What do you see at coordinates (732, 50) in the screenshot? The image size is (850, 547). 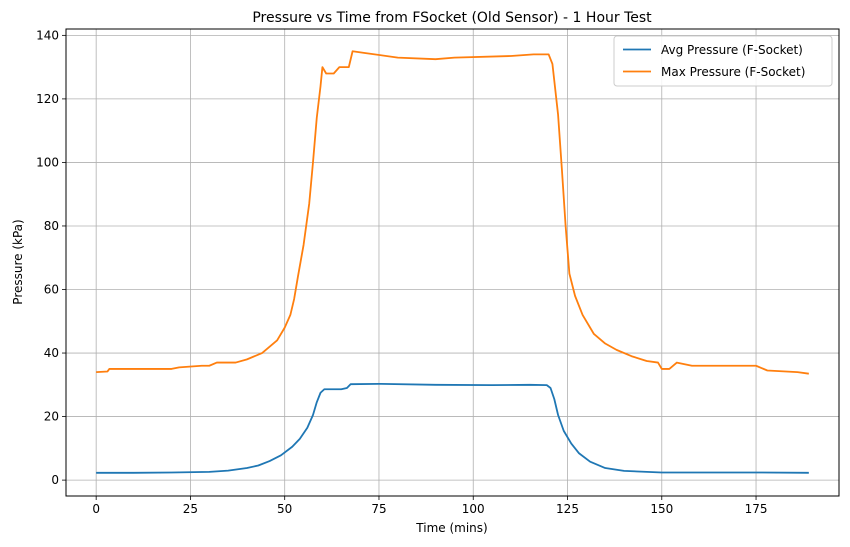 I see `legend-label-avg-pressure: Avg Pressure (F-Socket)` at bounding box center [732, 50].